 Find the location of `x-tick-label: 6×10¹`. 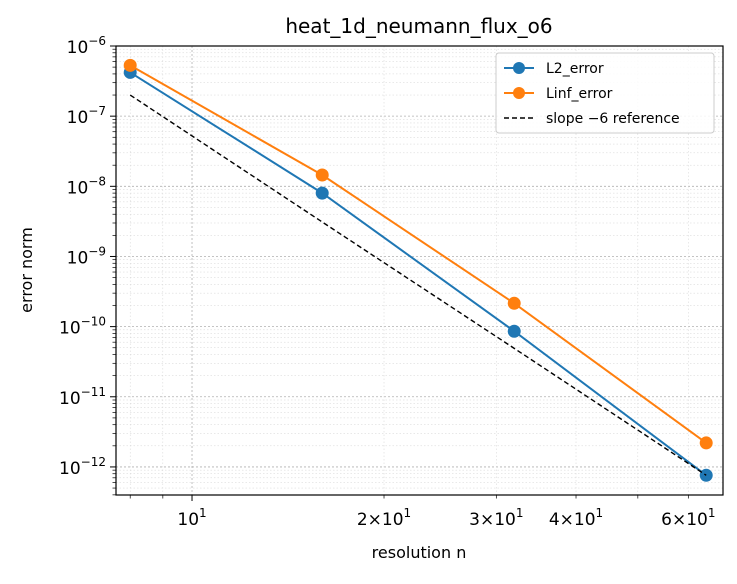

x-tick-label: 6×10¹ is located at coordinates (688, 518).